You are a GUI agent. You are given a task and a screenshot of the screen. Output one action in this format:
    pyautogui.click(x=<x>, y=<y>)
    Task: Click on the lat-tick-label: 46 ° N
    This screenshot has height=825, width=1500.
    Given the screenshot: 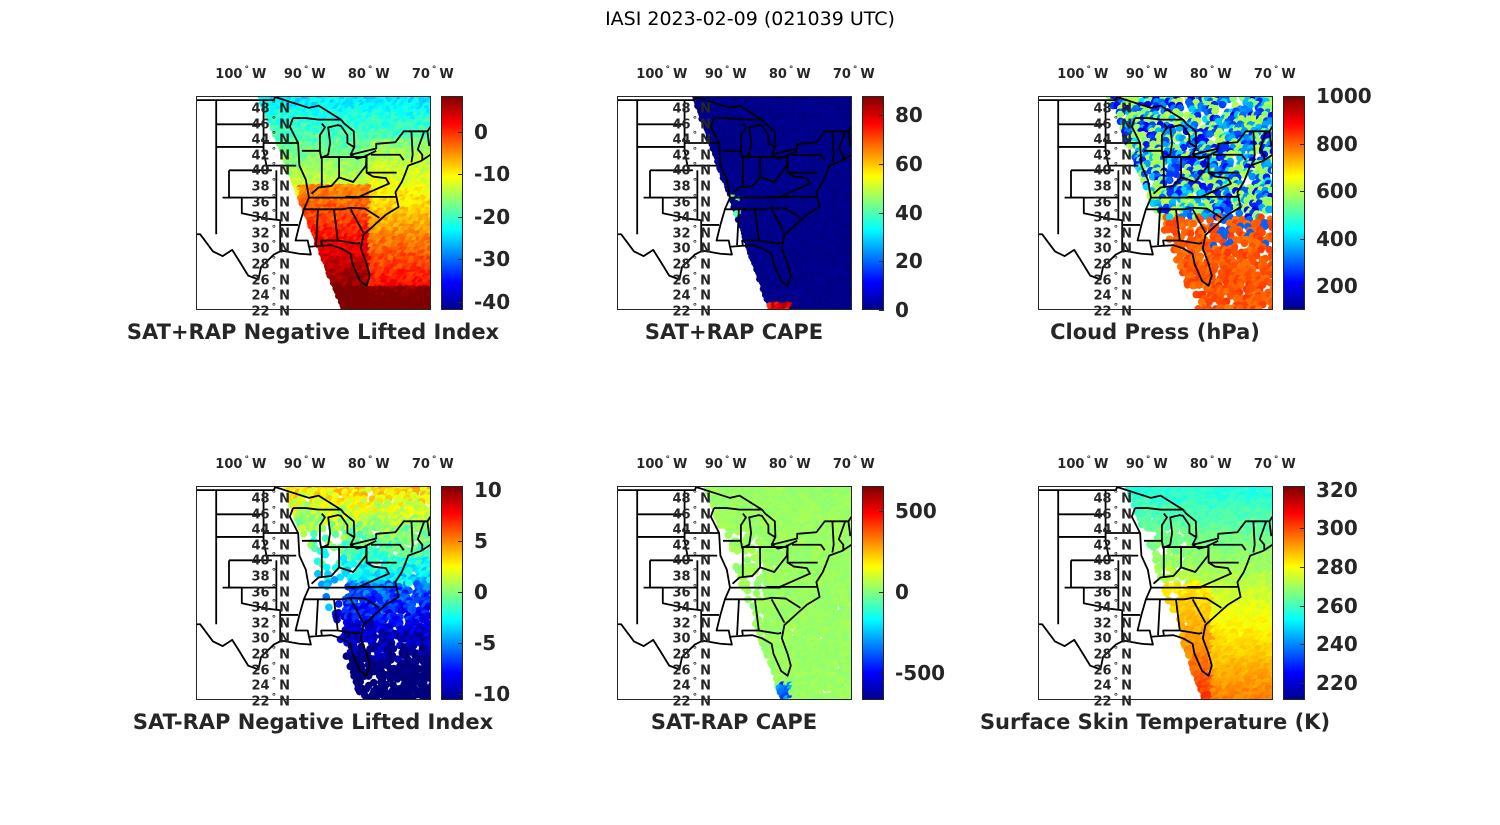 What is the action you would take?
    pyautogui.click(x=271, y=122)
    